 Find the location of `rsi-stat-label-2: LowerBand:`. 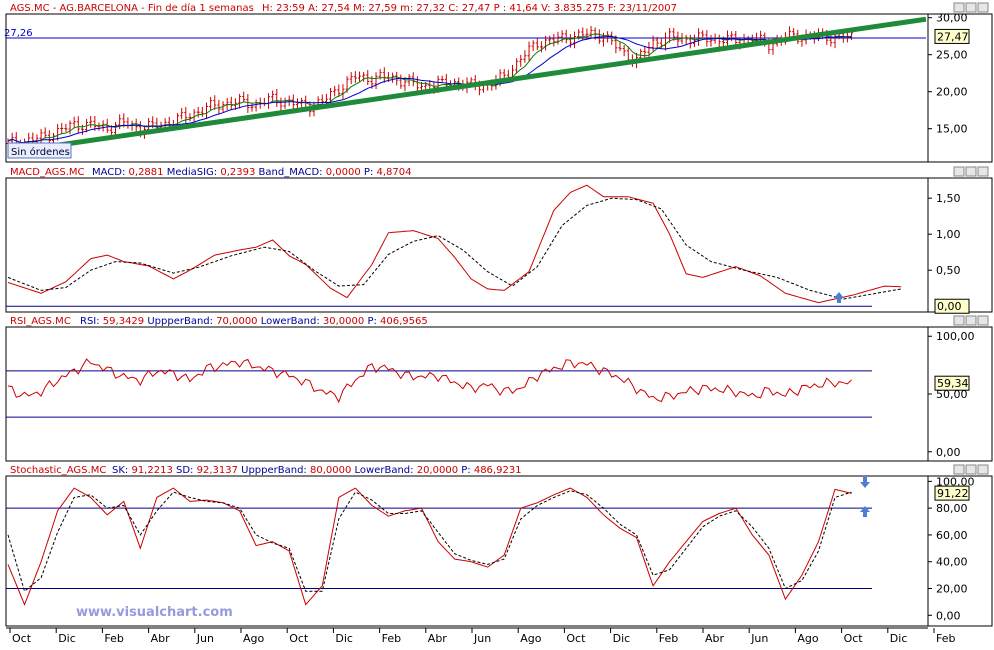

rsi-stat-label-2: LowerBand: is located at coordinates (290, 321).